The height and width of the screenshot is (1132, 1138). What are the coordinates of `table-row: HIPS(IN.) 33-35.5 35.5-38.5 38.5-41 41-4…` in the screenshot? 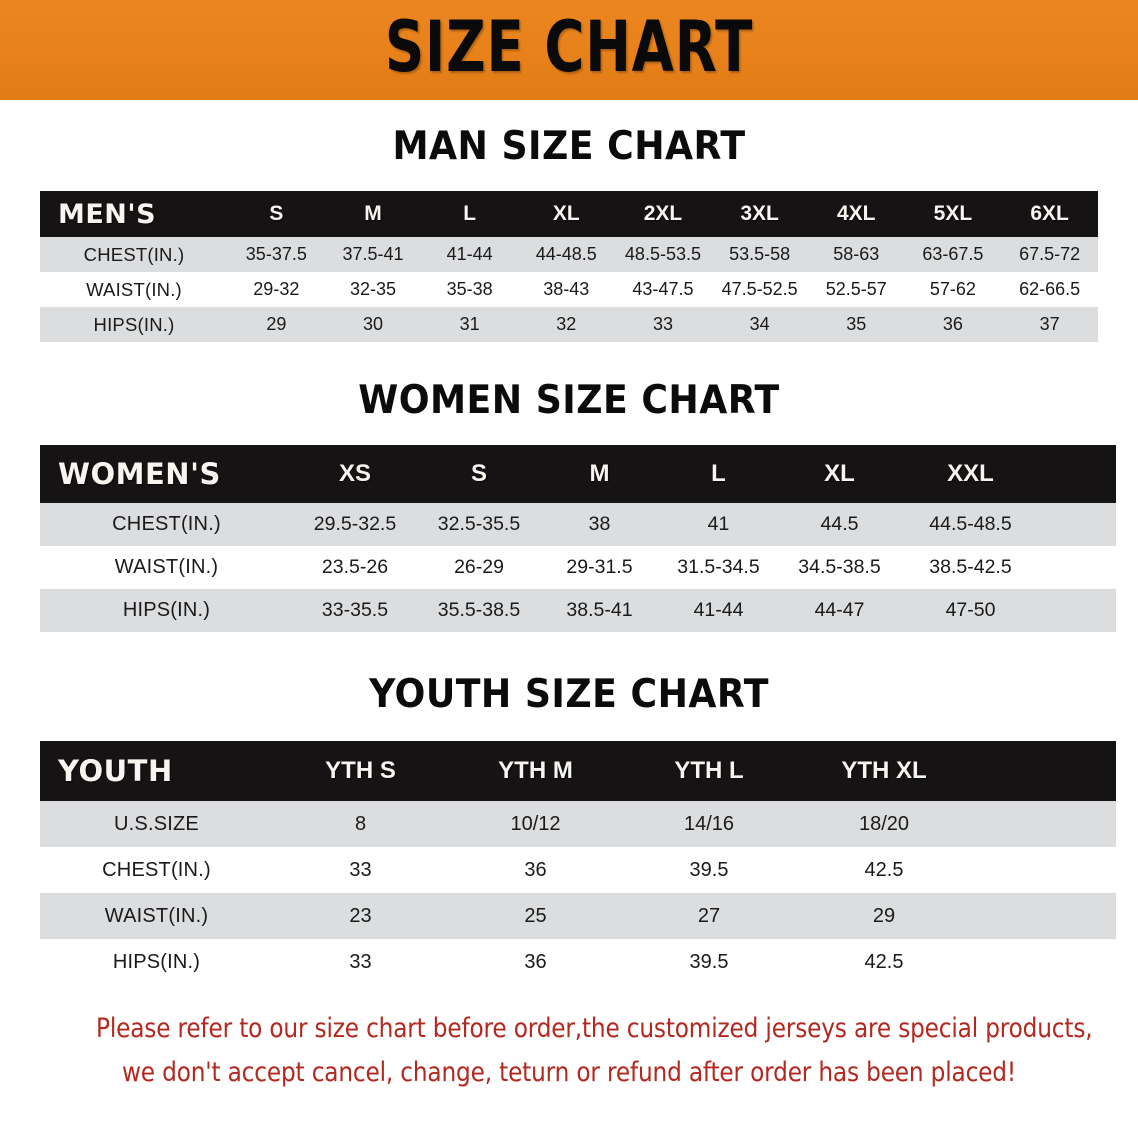 It's located at (578, 610).